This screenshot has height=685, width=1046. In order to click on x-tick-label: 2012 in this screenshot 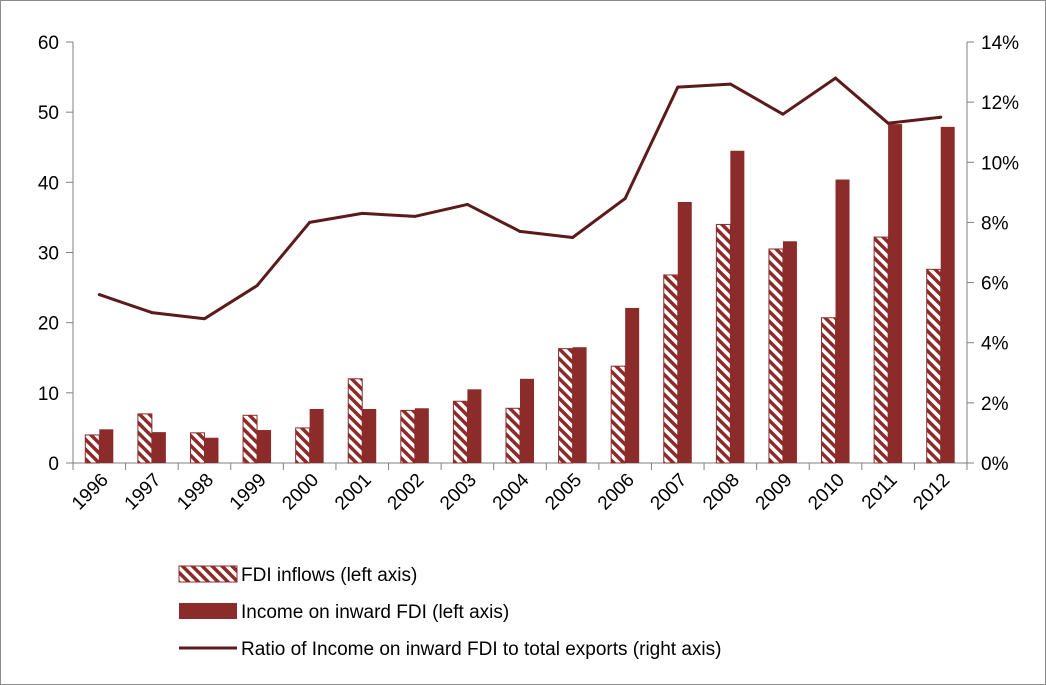, I will do `click(931, 492)`.